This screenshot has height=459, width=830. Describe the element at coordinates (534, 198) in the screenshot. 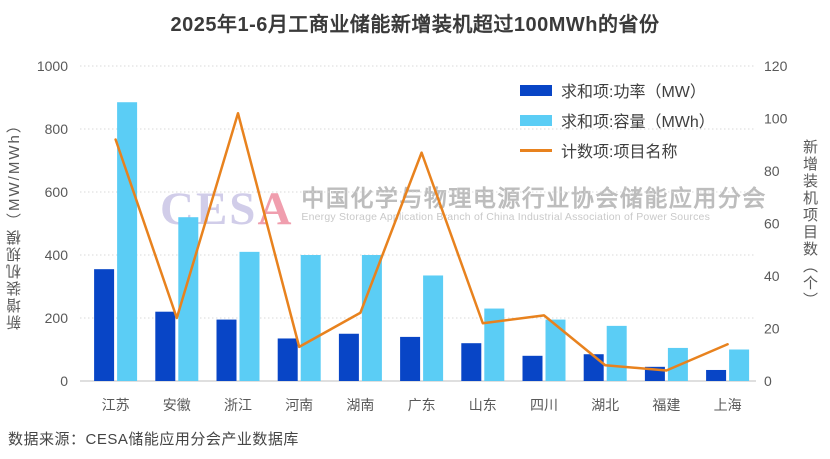

I see `watermark-org-cn: 中国化学与物理电源行业协会储能应用分会` at that location.